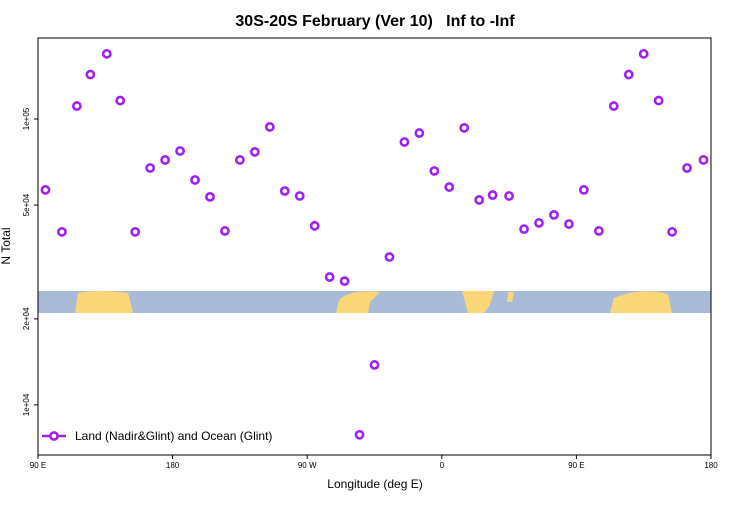 The width and height of the screenshot is (750, 505). Describe the element at coordinates (26, 404) in the screenshot. I see `y-tick-label: 1e+04` at that location.